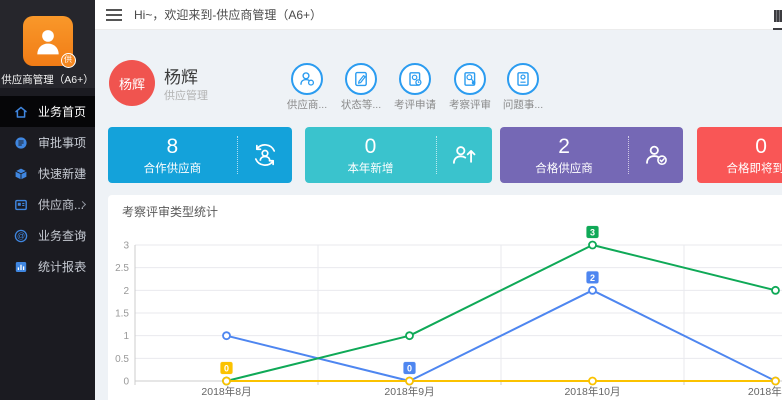  What do you see at coordinates (21, 267) in the screenshot?
I see `report-chart-icon` at bounding box center [21, 267].